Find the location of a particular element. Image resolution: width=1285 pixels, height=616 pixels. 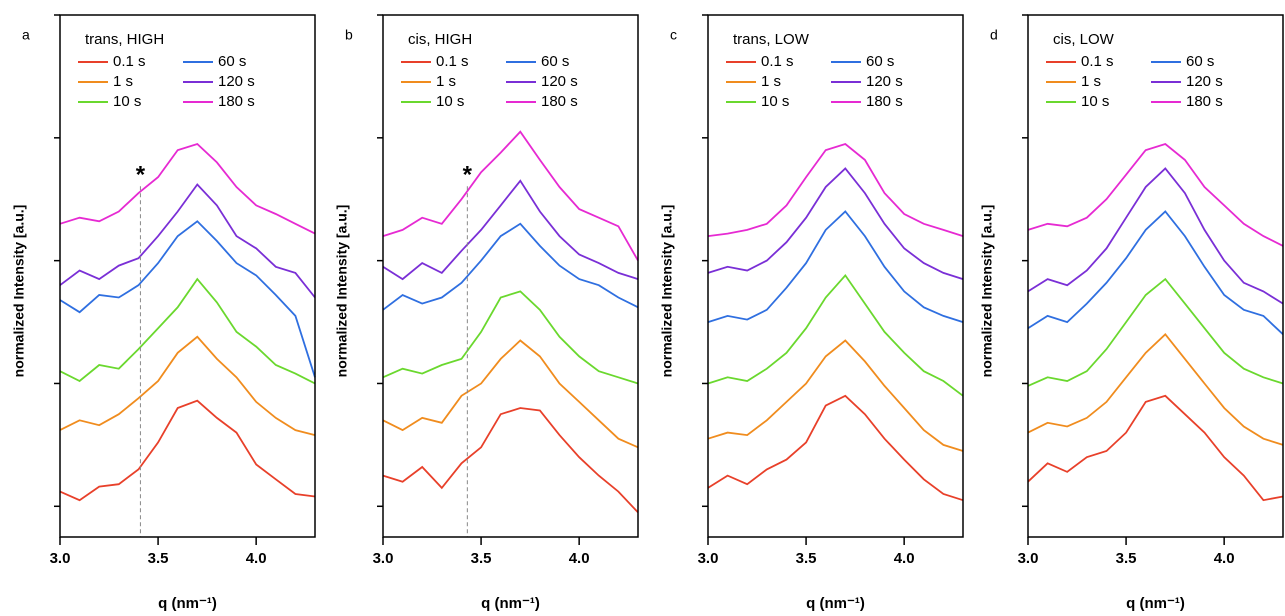

panel-label: a is located at coordinates (26, 35).